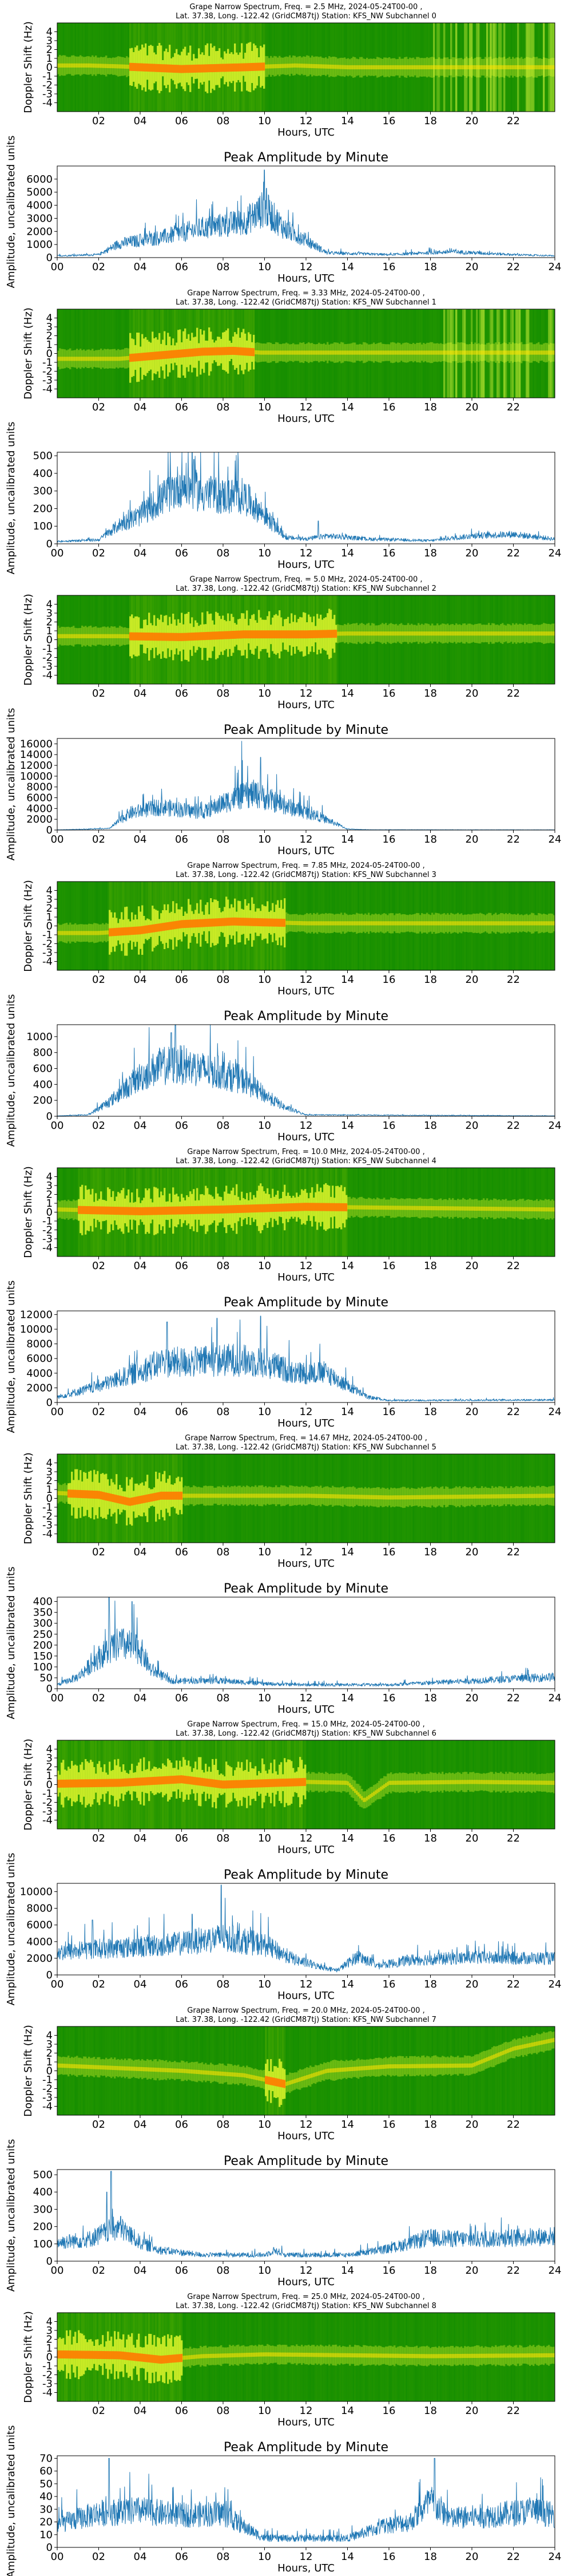  What do you see at coordinates (39, 1037) in the screenshot?
I see `amplitude-y-tick-label-3: 1000` at bounding box center [39, 1037].